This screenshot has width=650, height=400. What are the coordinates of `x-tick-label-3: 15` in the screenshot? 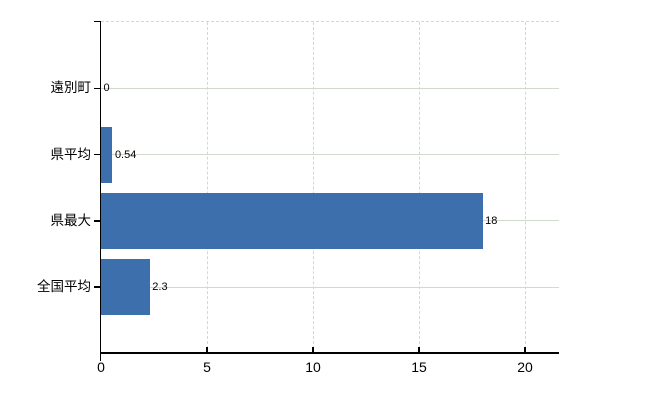 It's located at (419, 366).